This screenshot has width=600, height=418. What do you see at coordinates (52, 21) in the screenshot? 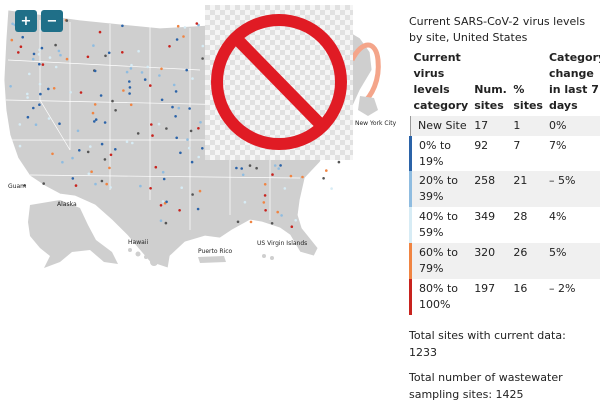
I see `zoom-out-button: −` at bounding box center [52, 21].